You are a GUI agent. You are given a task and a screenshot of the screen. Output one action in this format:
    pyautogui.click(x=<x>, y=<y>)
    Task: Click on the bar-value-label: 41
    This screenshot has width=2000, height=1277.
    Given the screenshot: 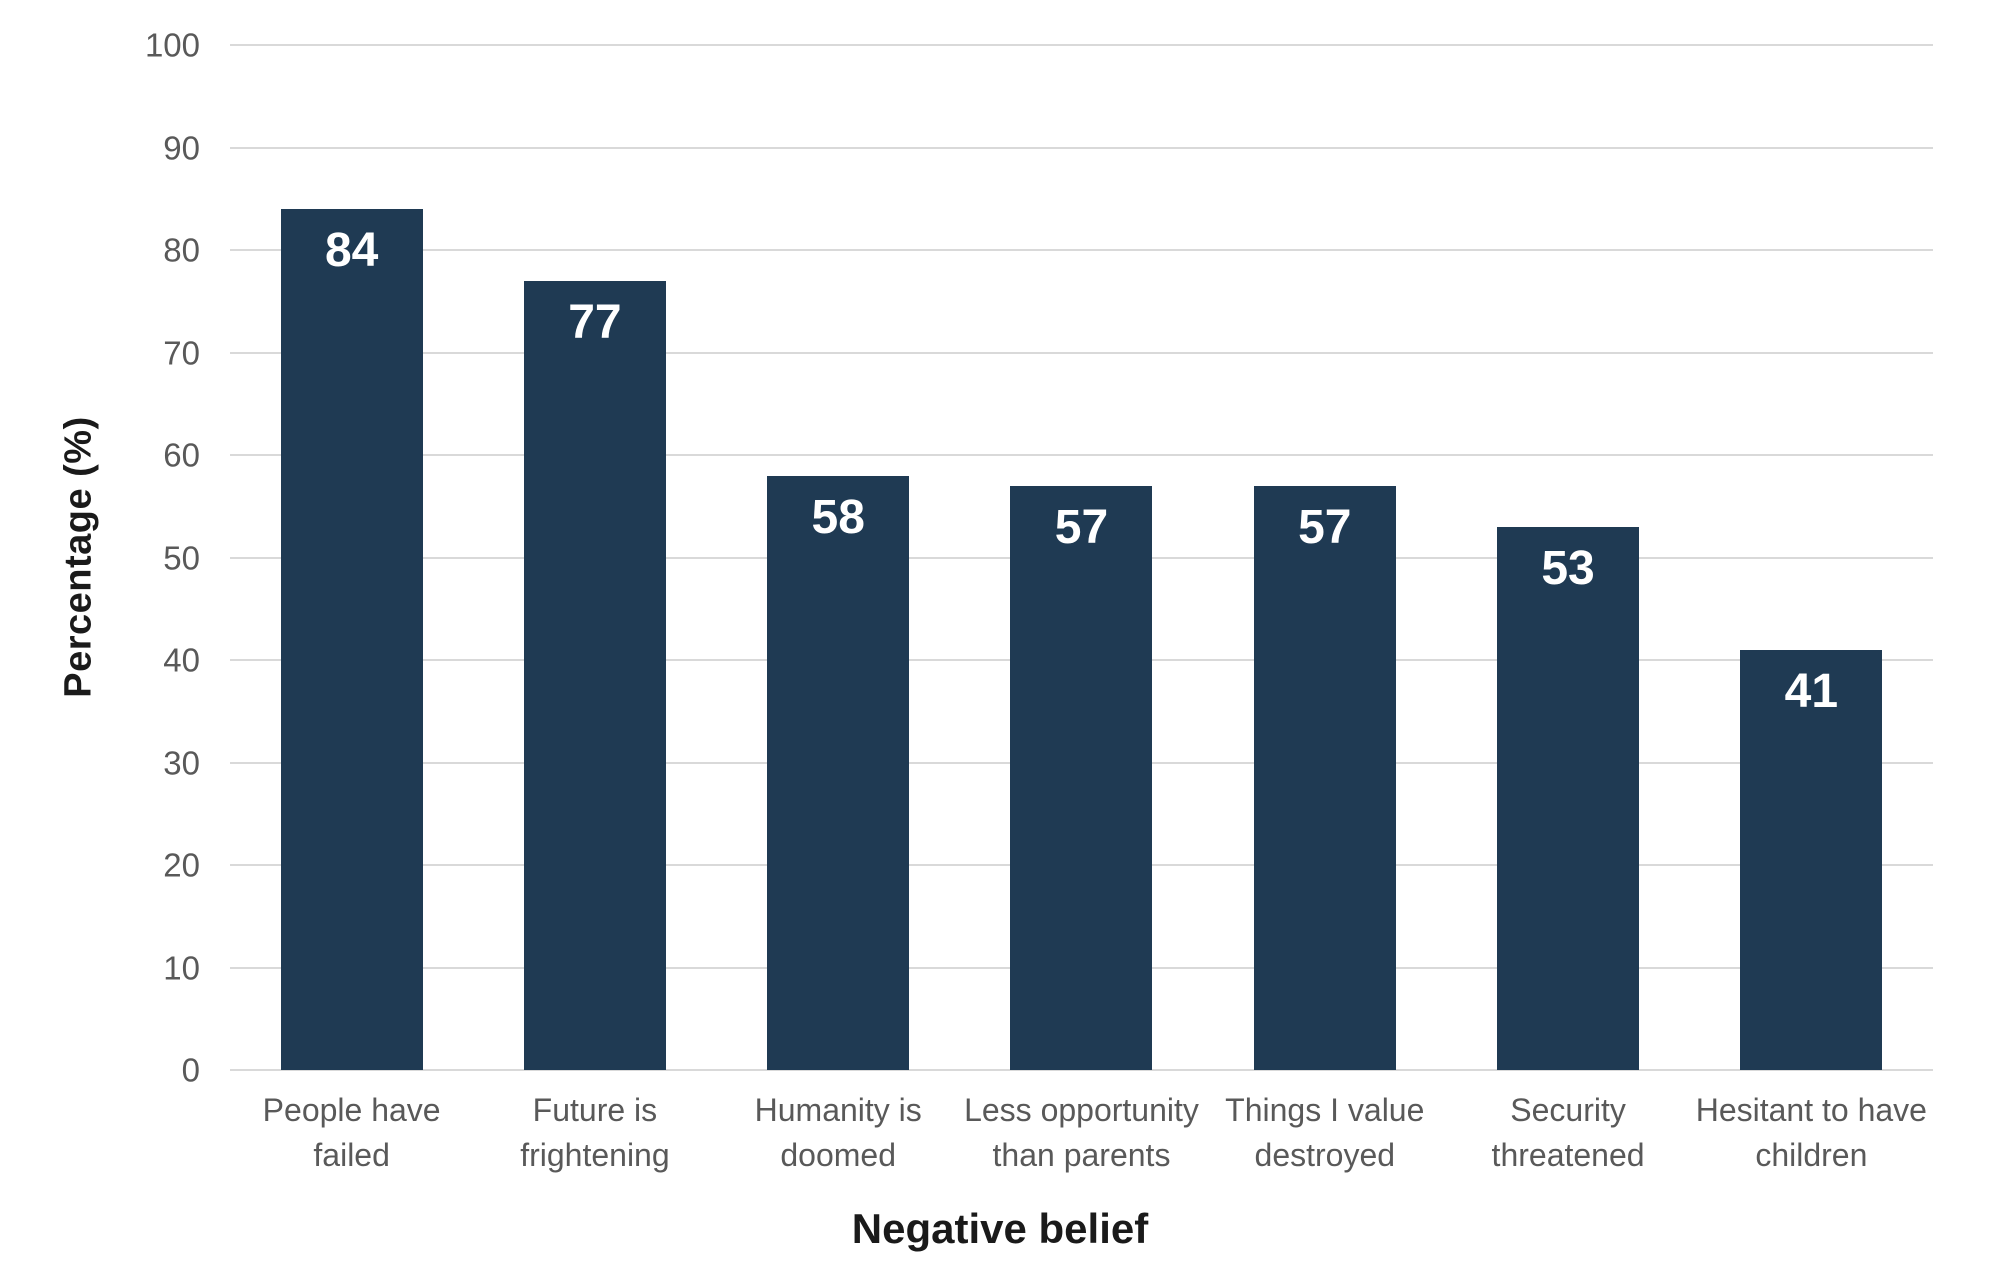 What is the action you would take?
    pyautogui.click(x=1811, y=691)
    